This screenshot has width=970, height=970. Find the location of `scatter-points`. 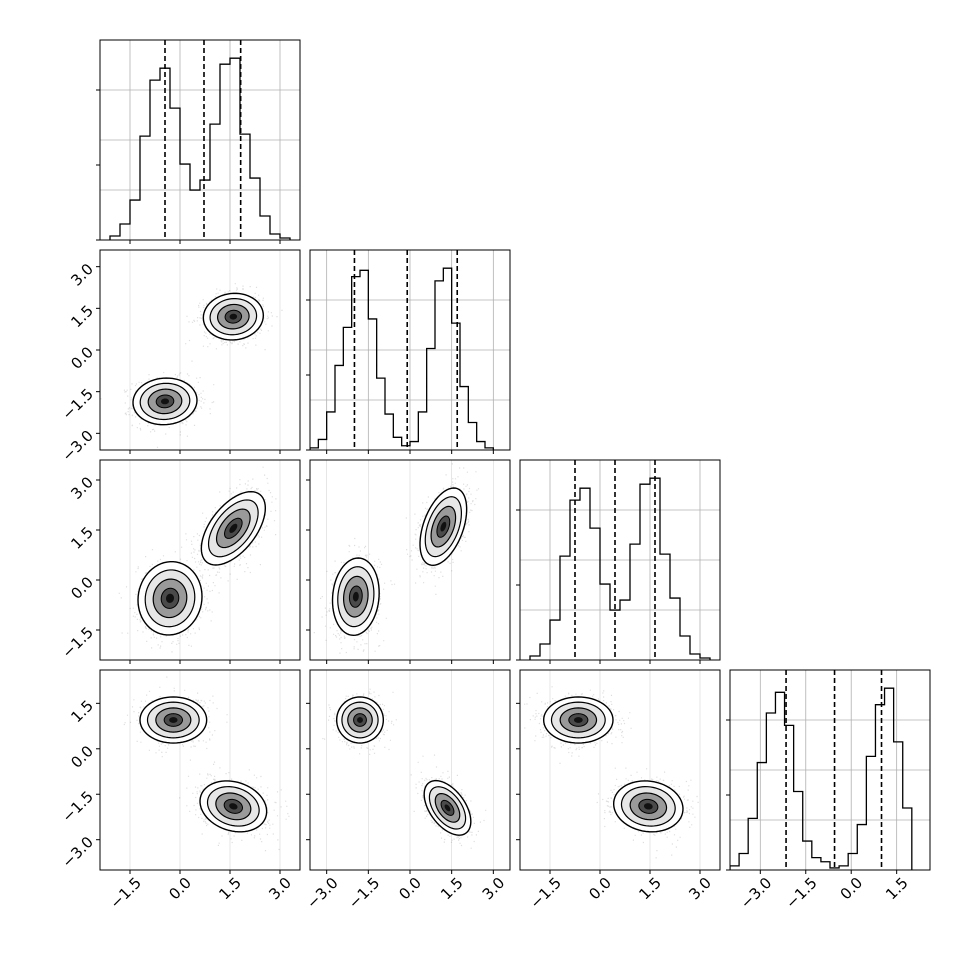

scatter-points is located at coordinates (206, 764).